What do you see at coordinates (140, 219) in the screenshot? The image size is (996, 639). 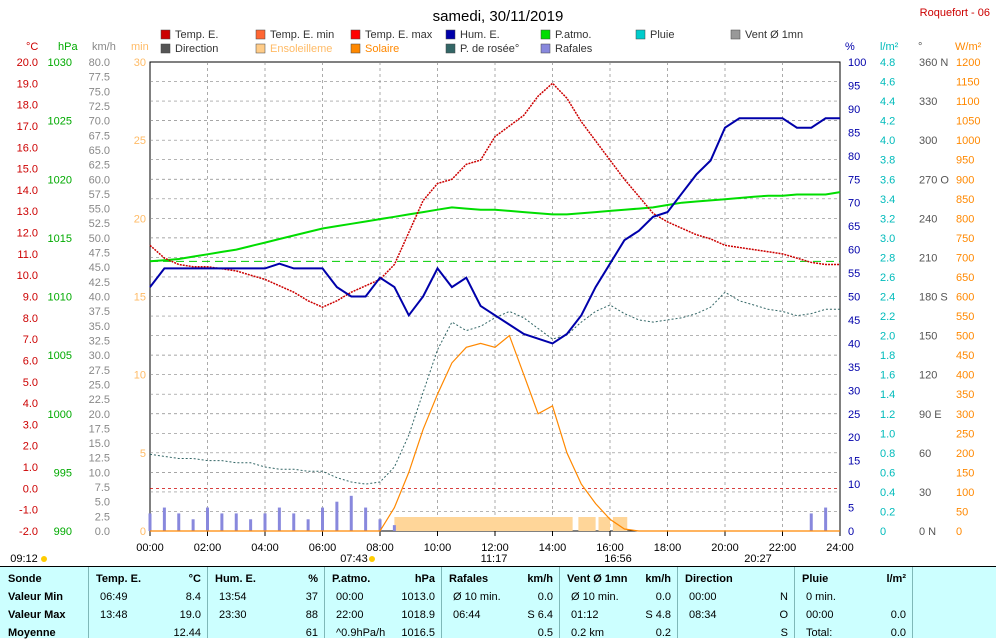 I see `min-tick: 20` at bounding box center [140, 219].